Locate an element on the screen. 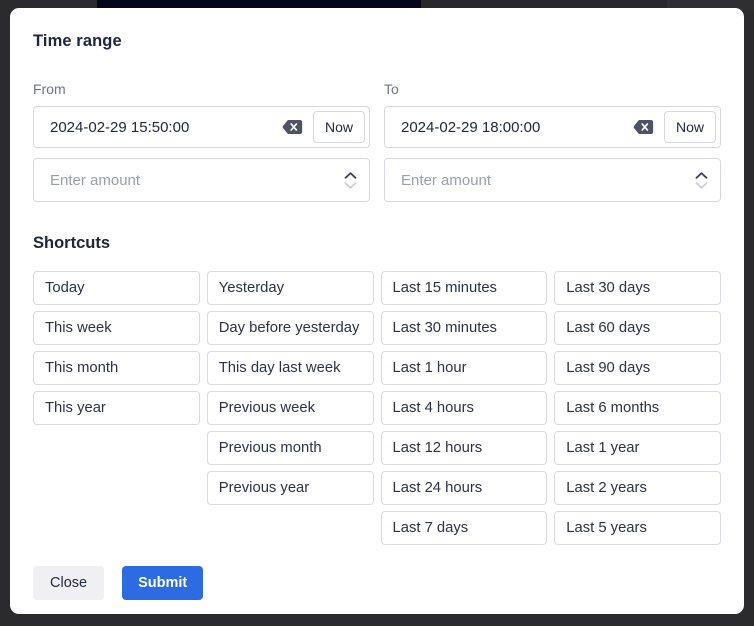 Image resolution: width=754 pixels, height=626 pixels. from-stepper-down-button is located at coordinates (350, 185).